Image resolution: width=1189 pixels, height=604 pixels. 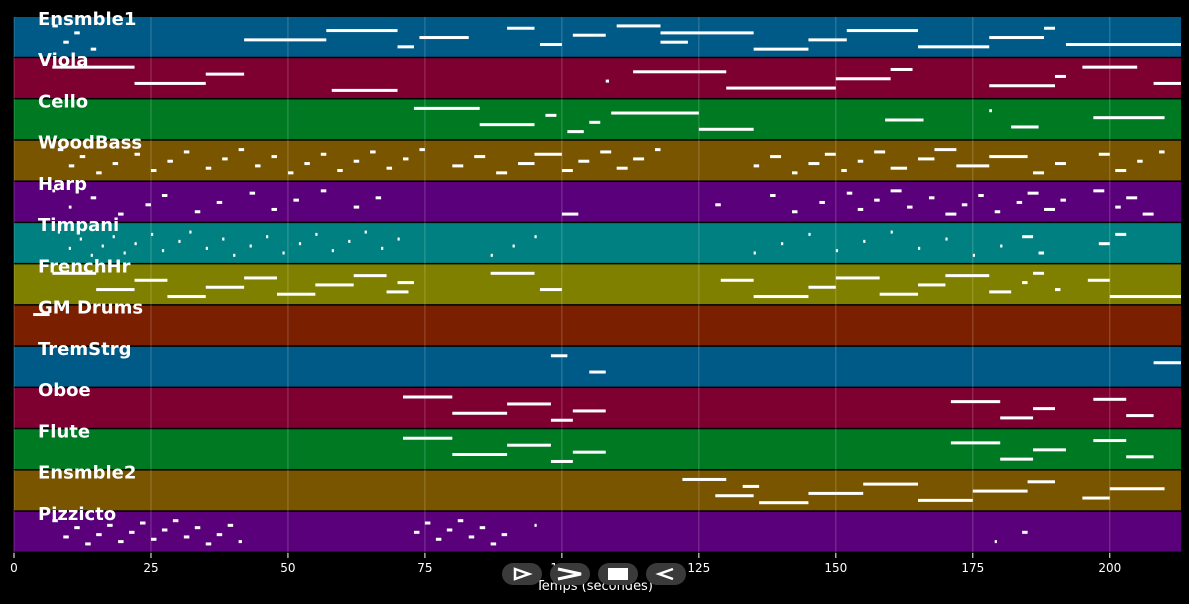 What do you see at coordinates (63, 101) in the screenshot?
I see `track-label: Cello` at bounding box center [63, 101].